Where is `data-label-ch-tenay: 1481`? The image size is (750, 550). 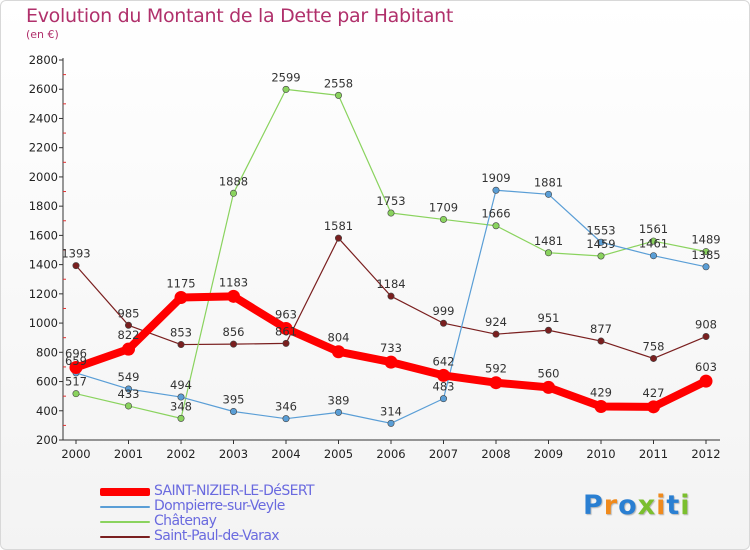 data-label-ch-tenay: 1481 is located at coordinates (548, 241).